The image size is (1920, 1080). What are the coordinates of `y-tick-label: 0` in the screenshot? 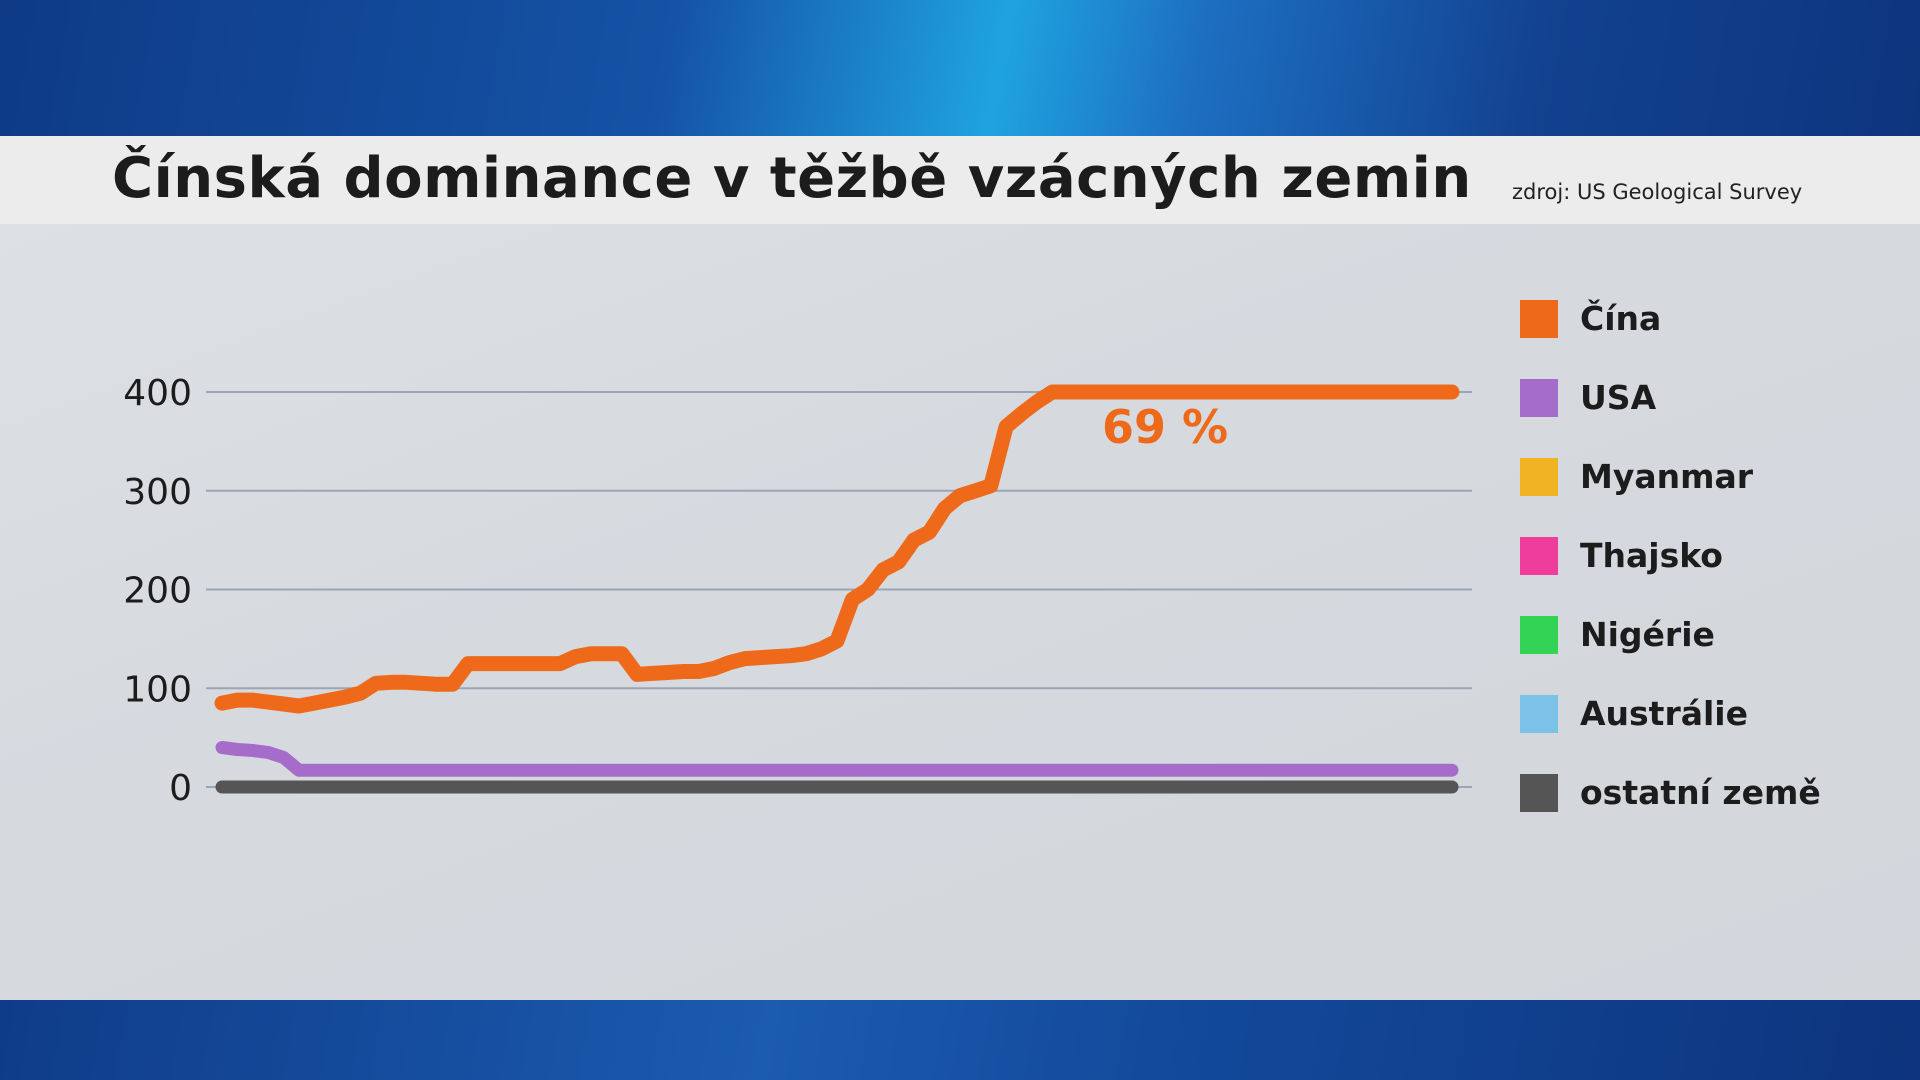 It's located at (180, 788).